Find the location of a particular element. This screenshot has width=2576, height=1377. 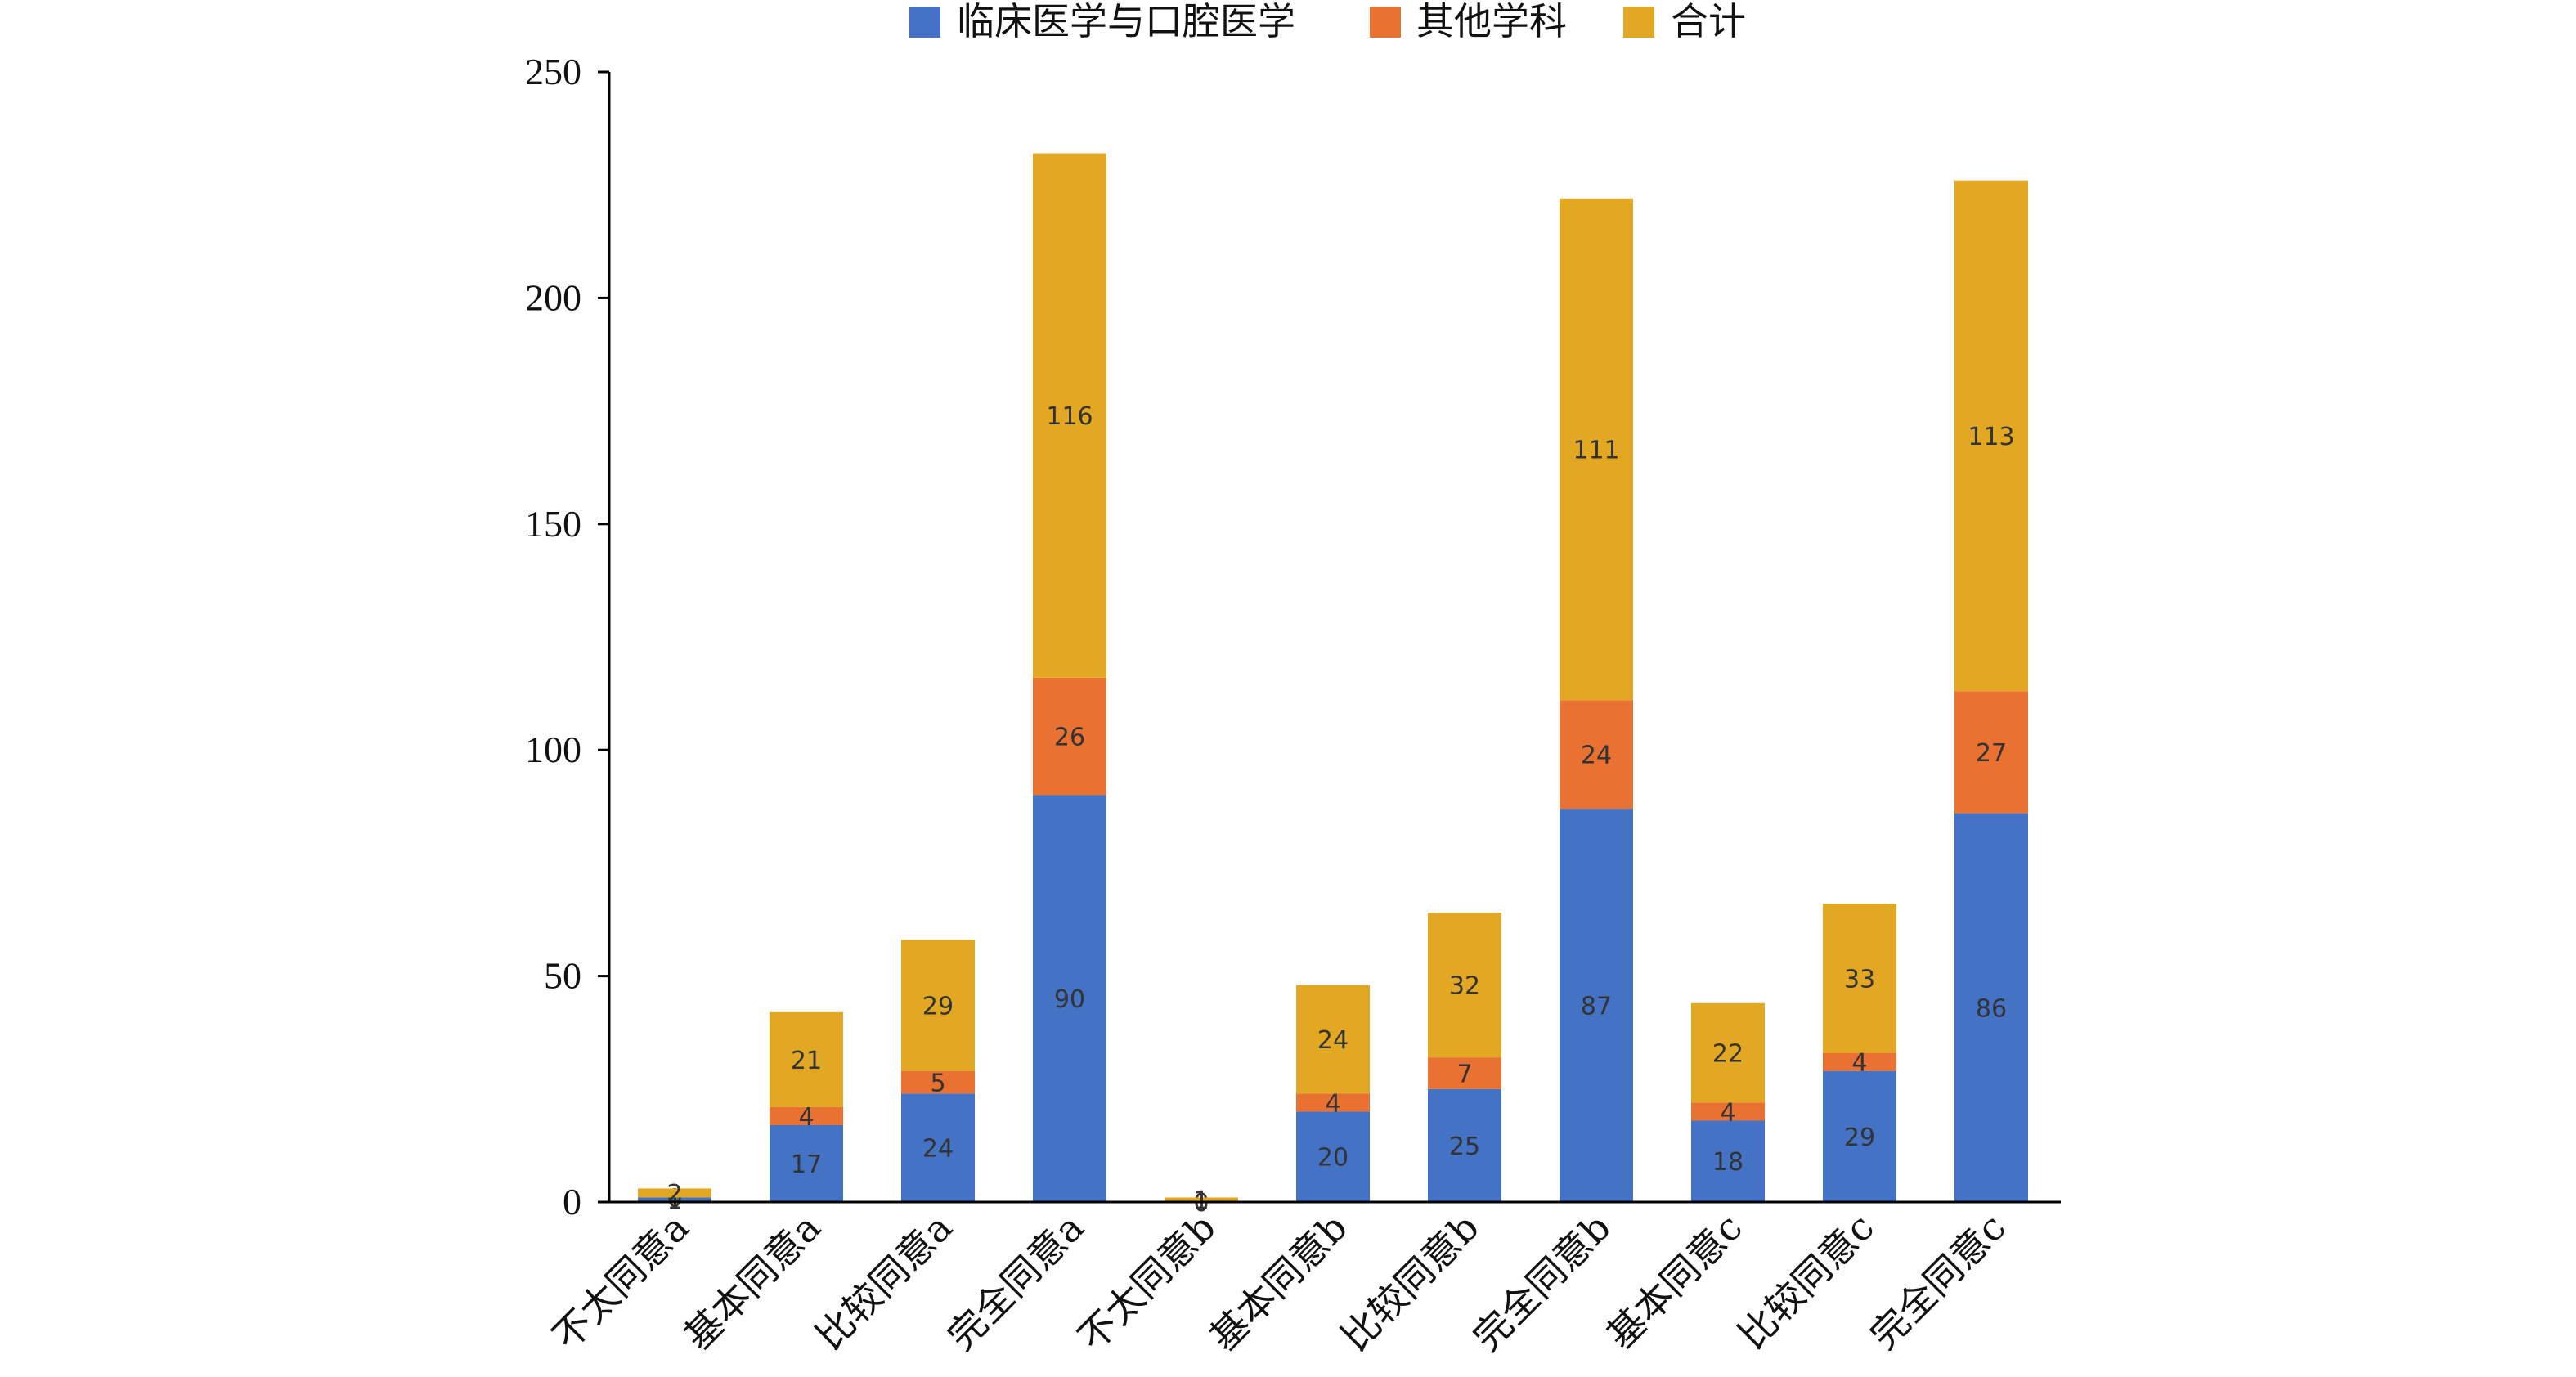

bar-stack: 25 7 32 is located at coordinates (1464, 1057).